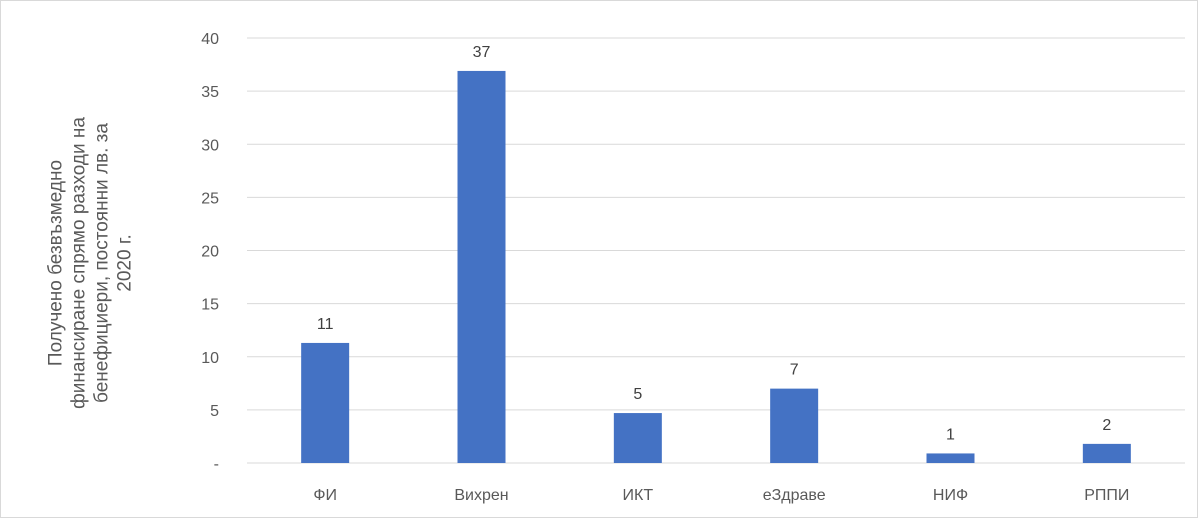  I want to click on x-axis-ticks: ФИ Вихрен ИКТ еЗдраве НИФ РППИ, so click(721, 495).